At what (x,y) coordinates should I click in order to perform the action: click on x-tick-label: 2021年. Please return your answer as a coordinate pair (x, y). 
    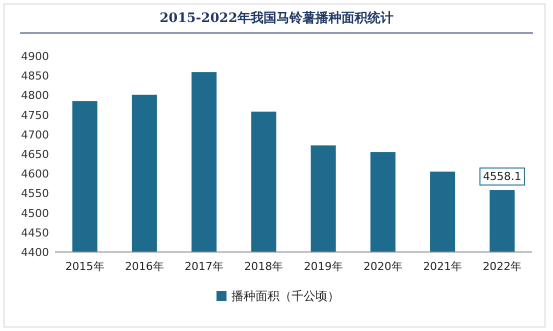
    Looking at the image, I should click on (442, 266).